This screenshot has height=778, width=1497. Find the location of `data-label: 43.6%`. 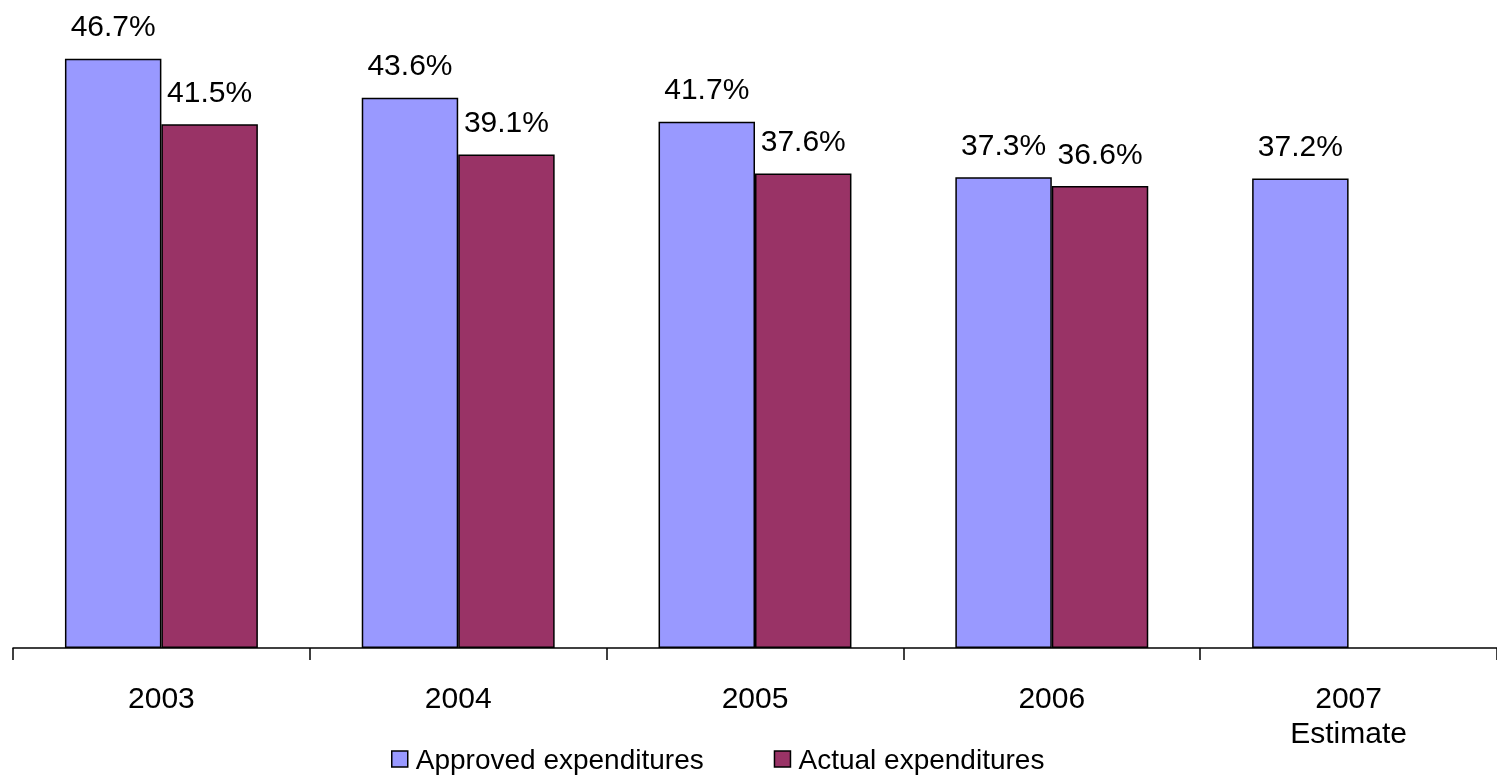

data-label: 43.6% is located at coordinates (410, 65).